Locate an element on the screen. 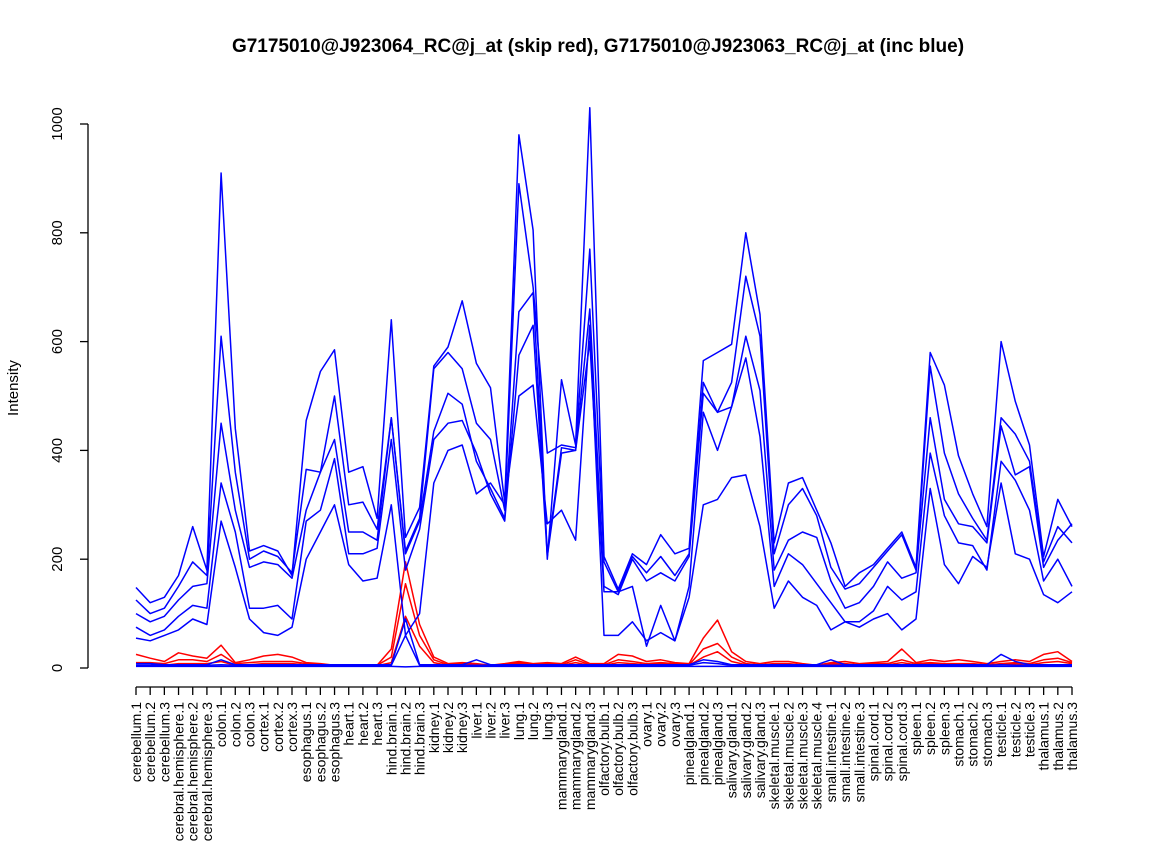 This screenshot has width=1152, height=864. x-tick-label: cerebellum.1 is located at coordinates (136, 742).